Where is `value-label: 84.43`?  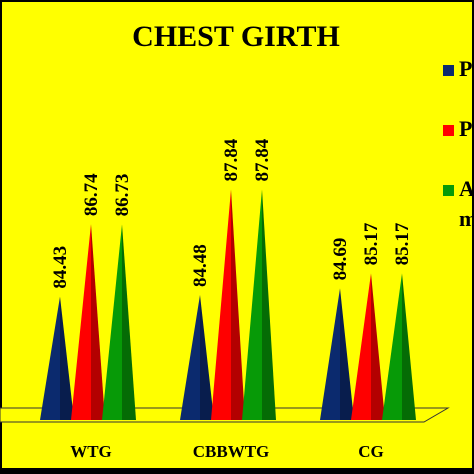 value-label: 84.43 is located at coordinates (60, 267).